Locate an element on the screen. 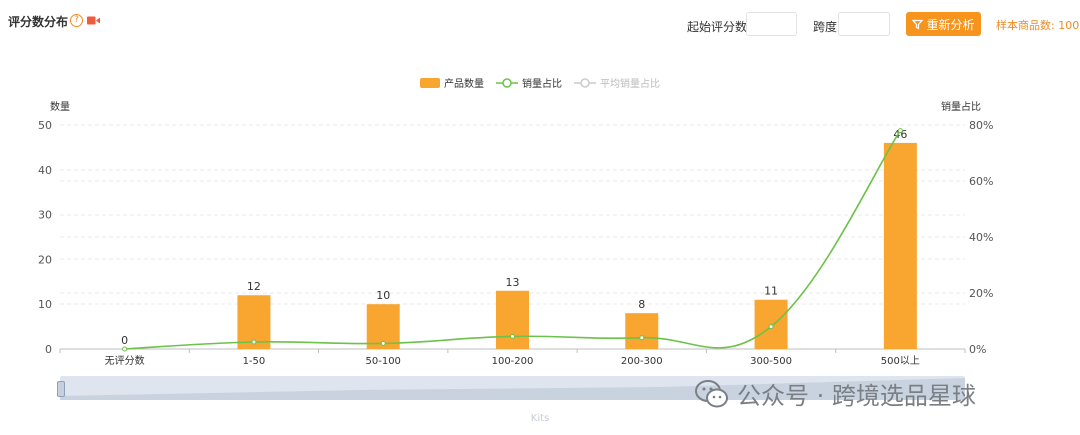 This screenshot has width=1080, height=435. x-tick-label: 50-100 is located at coordinates (383, 361).